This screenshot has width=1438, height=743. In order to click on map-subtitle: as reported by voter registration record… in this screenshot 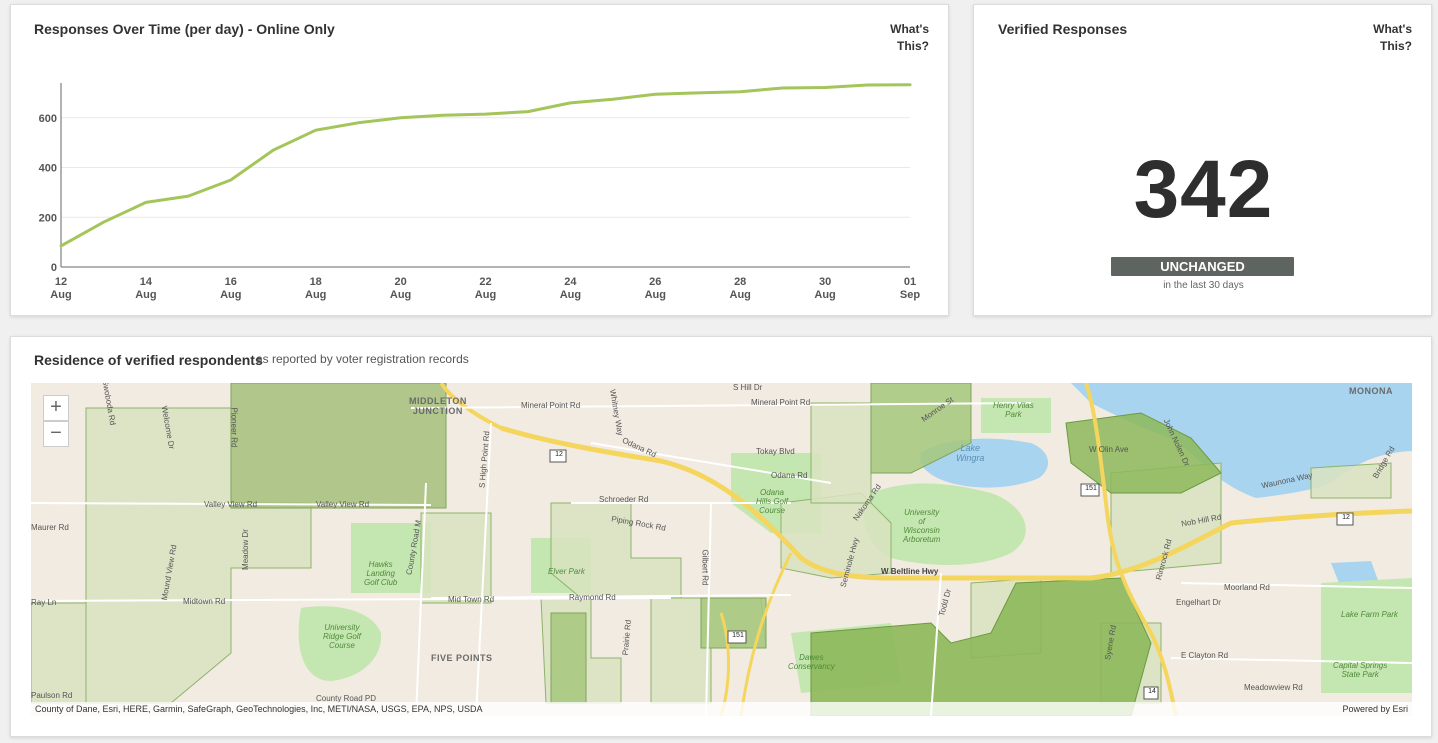, I will do `click(362, 359)`.